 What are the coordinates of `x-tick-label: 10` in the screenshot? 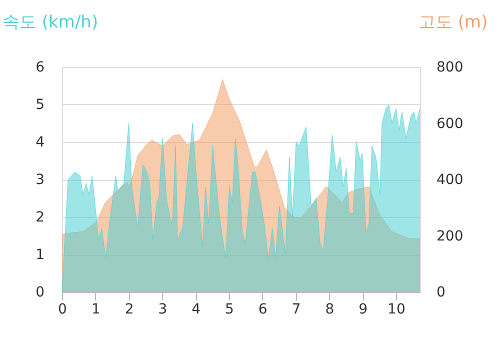 It's located at (397, 310).